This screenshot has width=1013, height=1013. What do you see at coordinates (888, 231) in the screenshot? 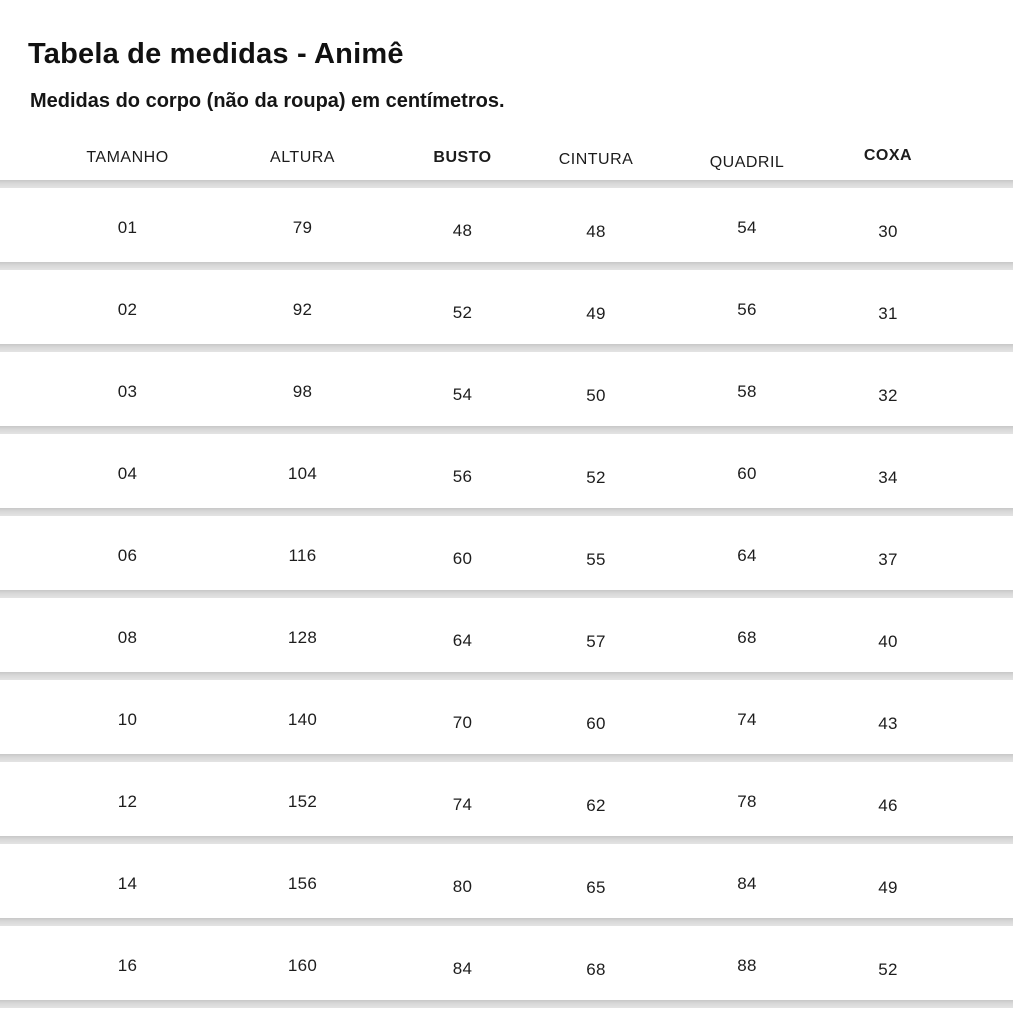
I see `cell-coxa: 30` at bounding box center [888, 231].